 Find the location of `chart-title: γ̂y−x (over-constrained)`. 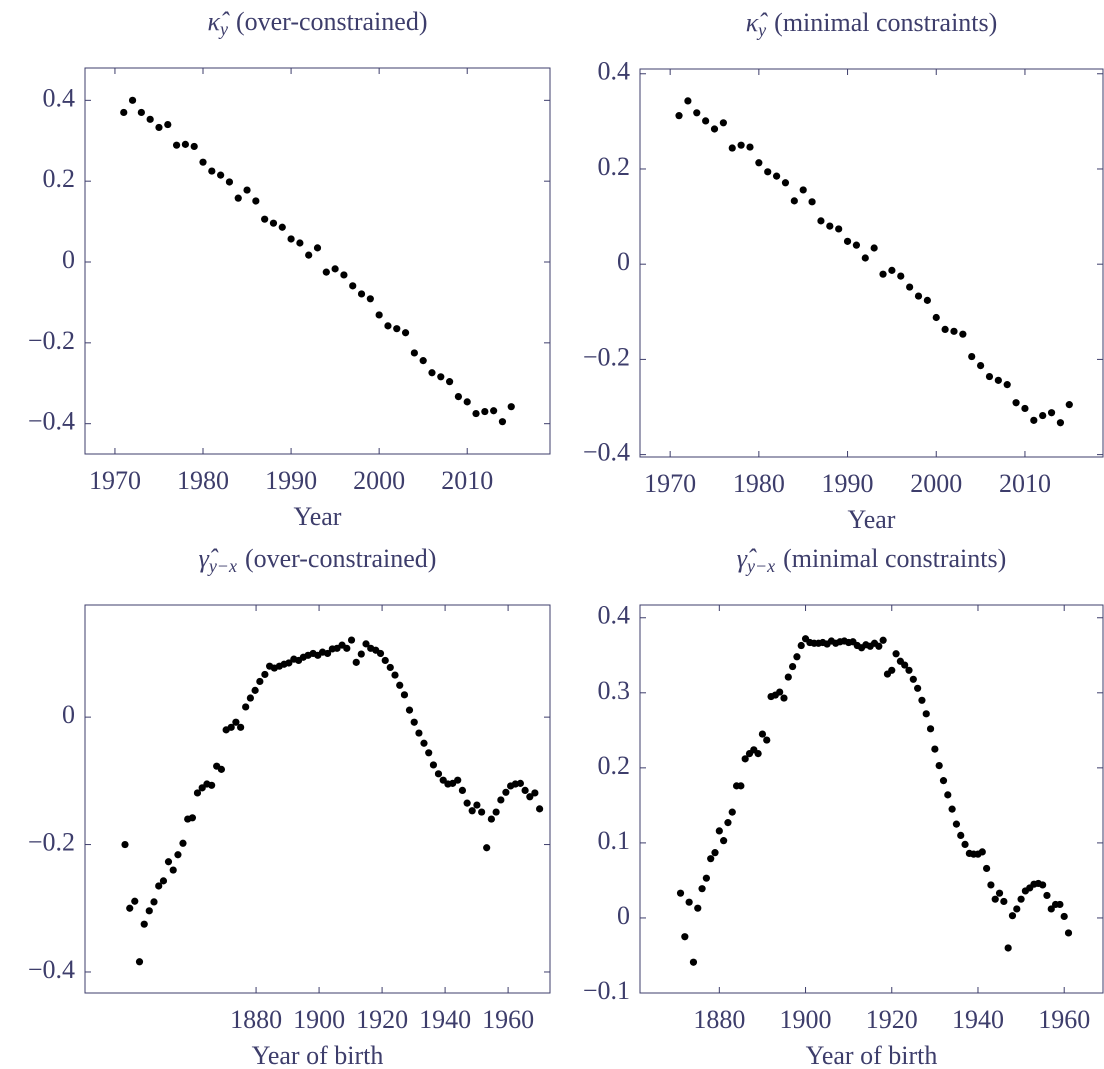

chart-title: γ̂y−x (over-constrained) is located at coordinates (318, 560).